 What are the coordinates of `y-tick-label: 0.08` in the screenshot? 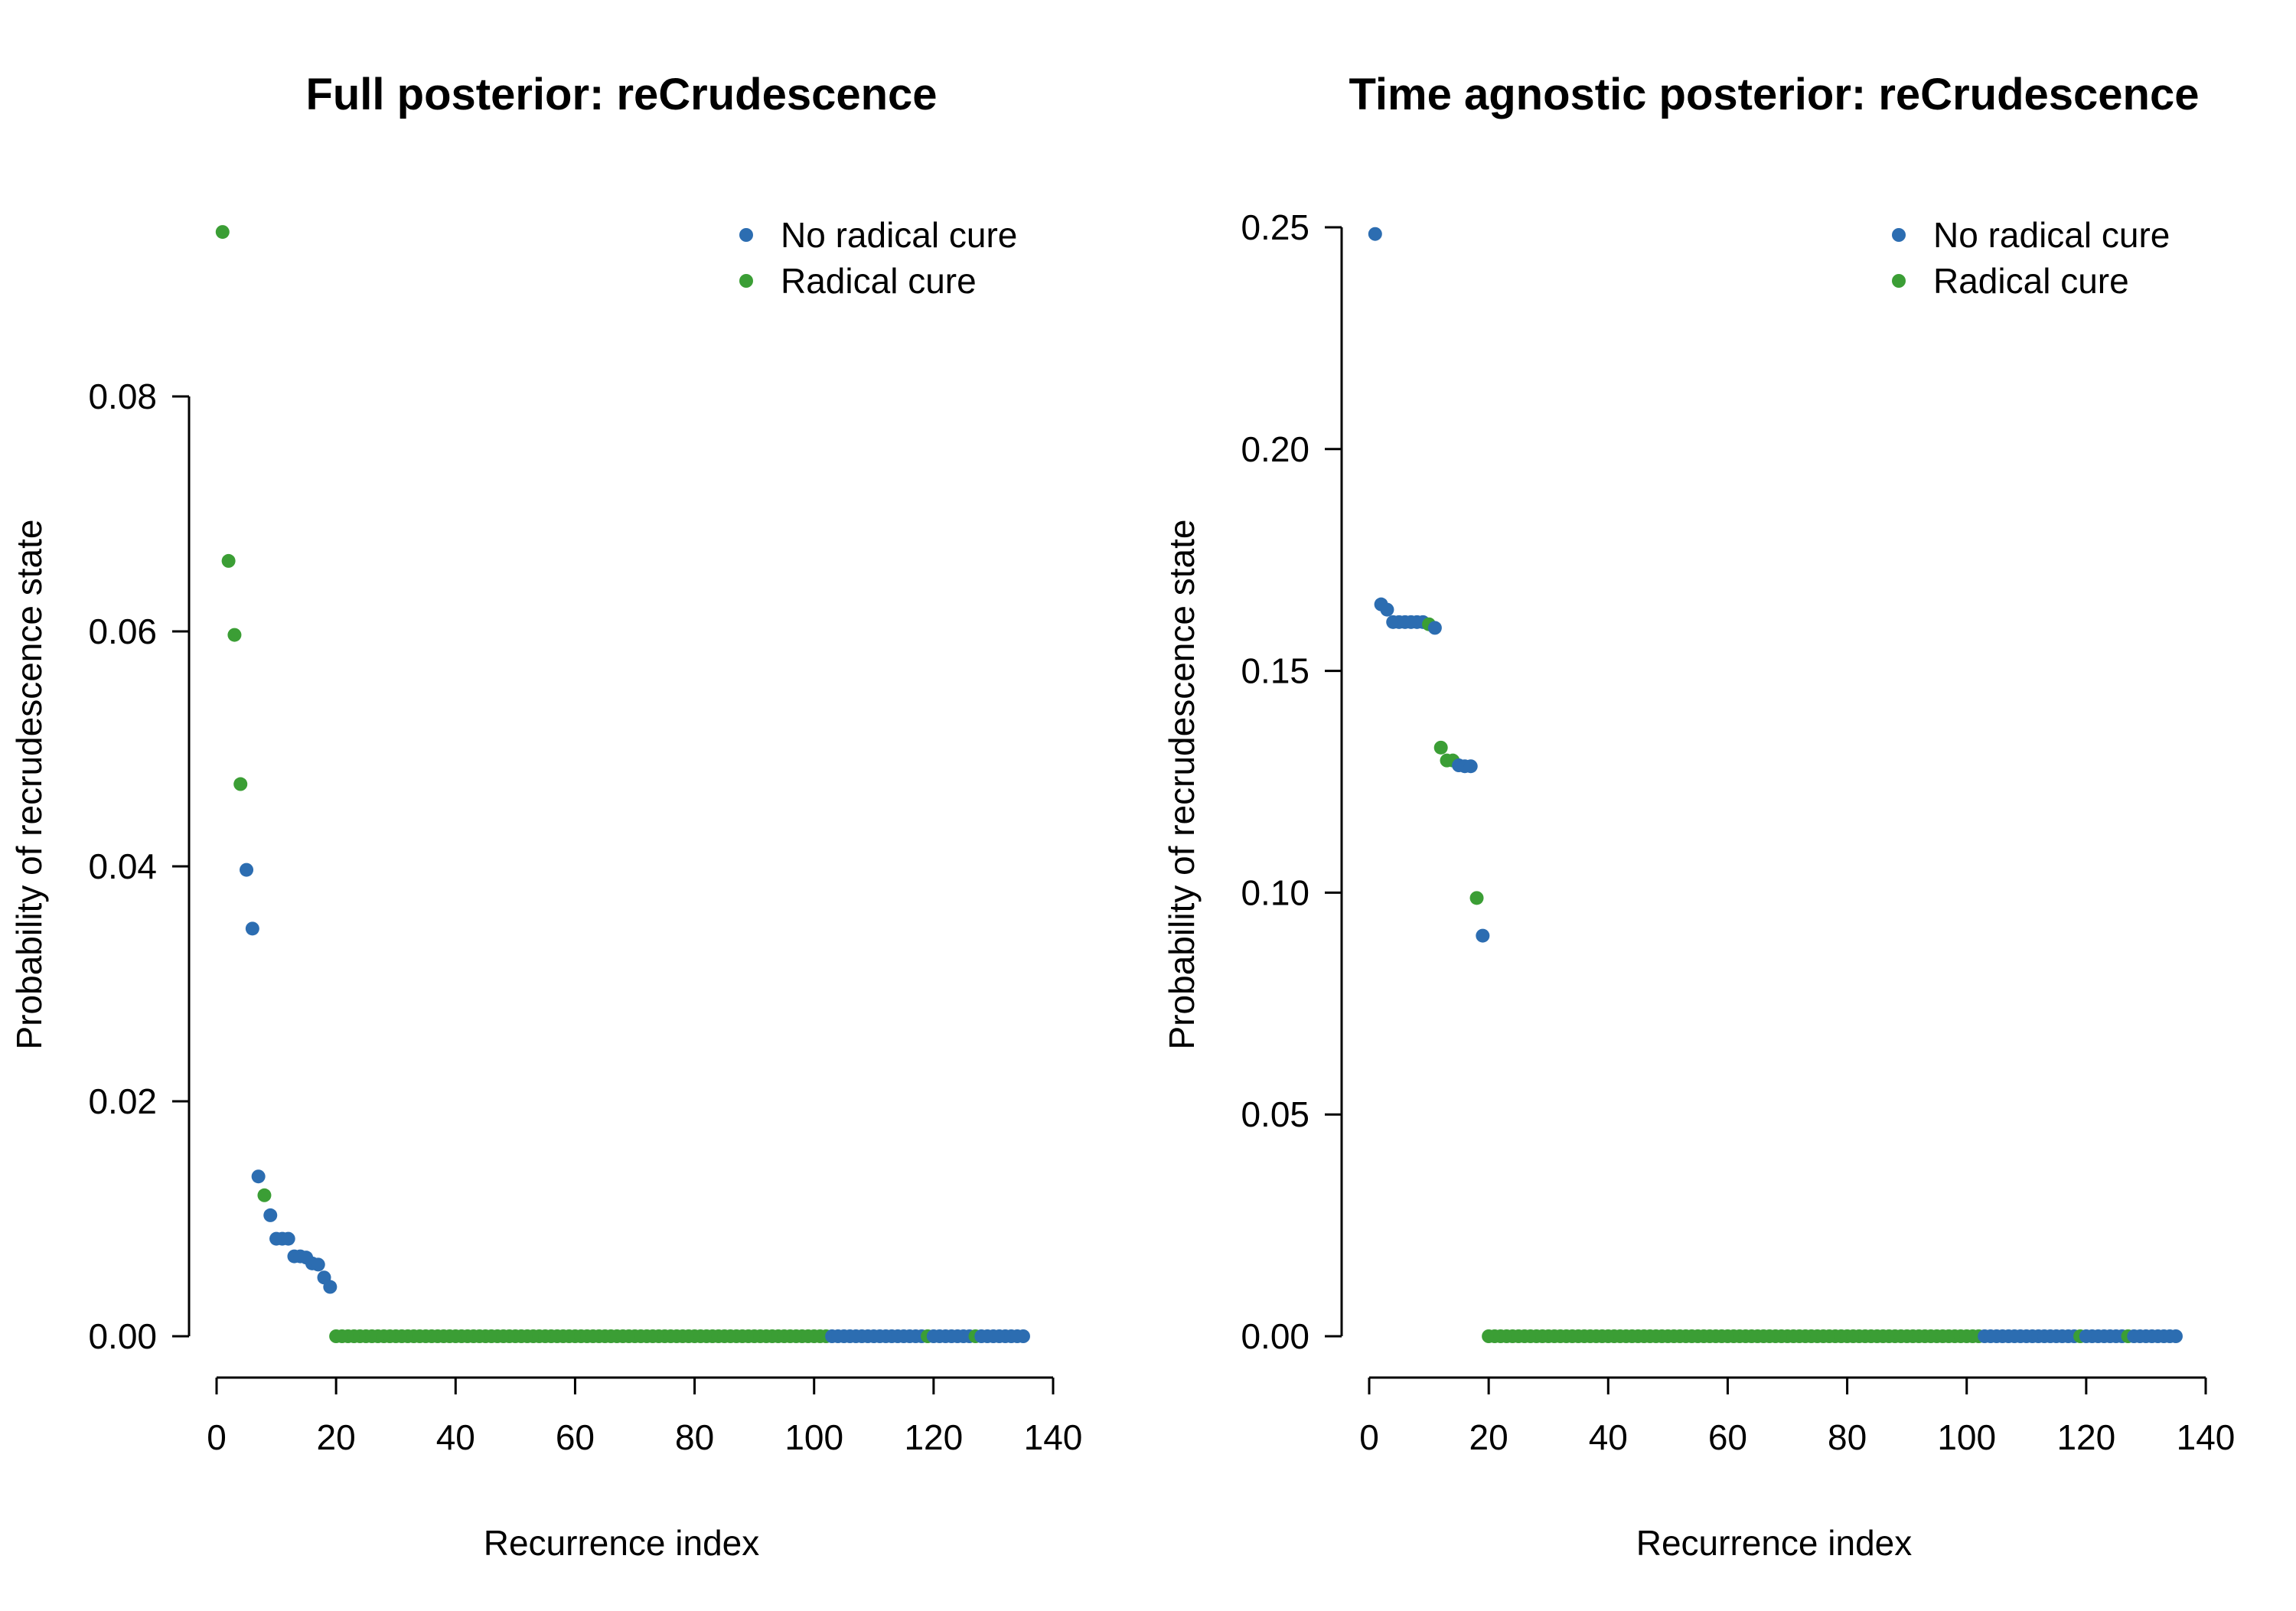 It's located at (122, 396).